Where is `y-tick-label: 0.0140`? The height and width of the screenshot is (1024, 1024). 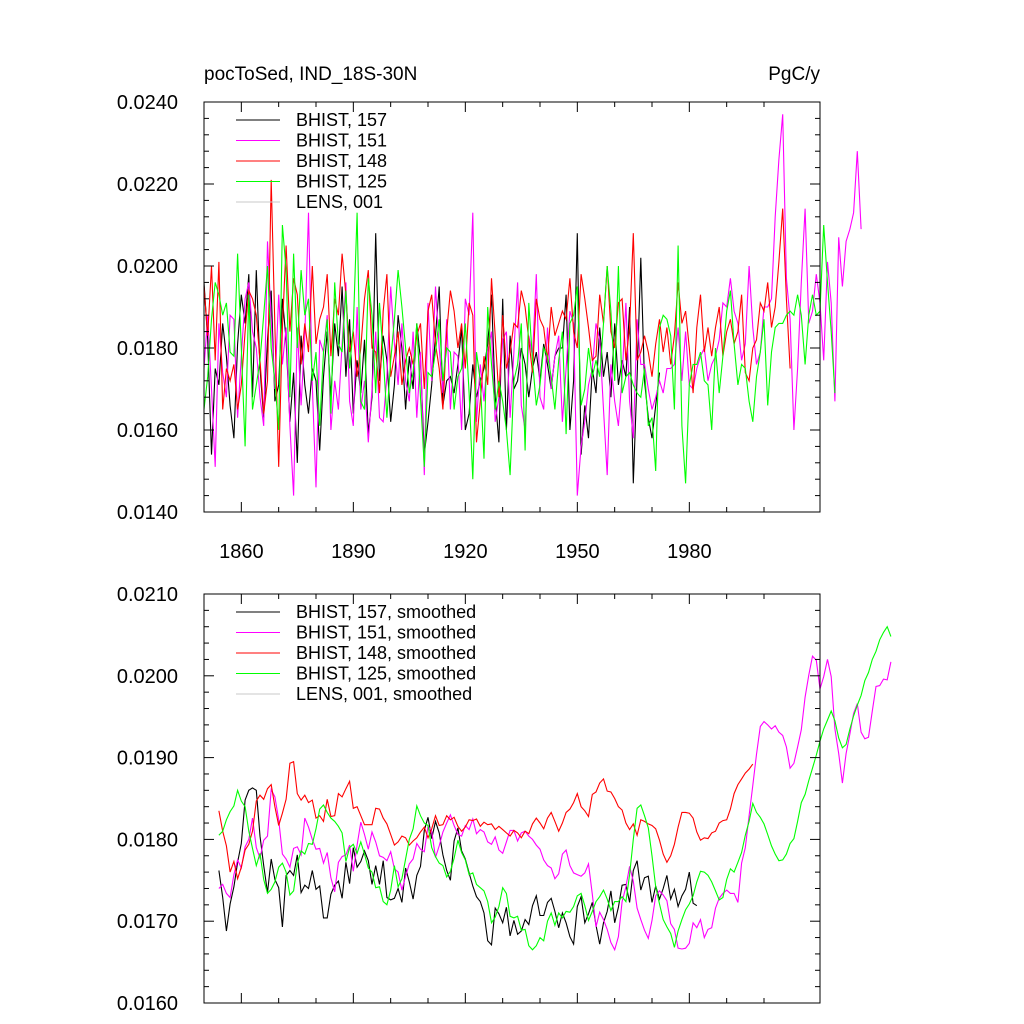
y-tick-label: 0.0140 is located at coordinates (147, 513).